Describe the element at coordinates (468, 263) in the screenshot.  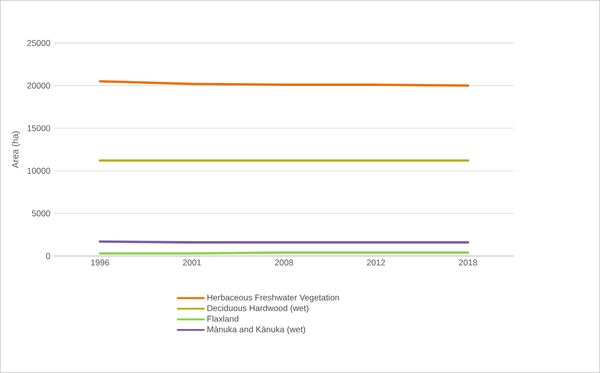
I see `x-tick-label: 2018` at that location.